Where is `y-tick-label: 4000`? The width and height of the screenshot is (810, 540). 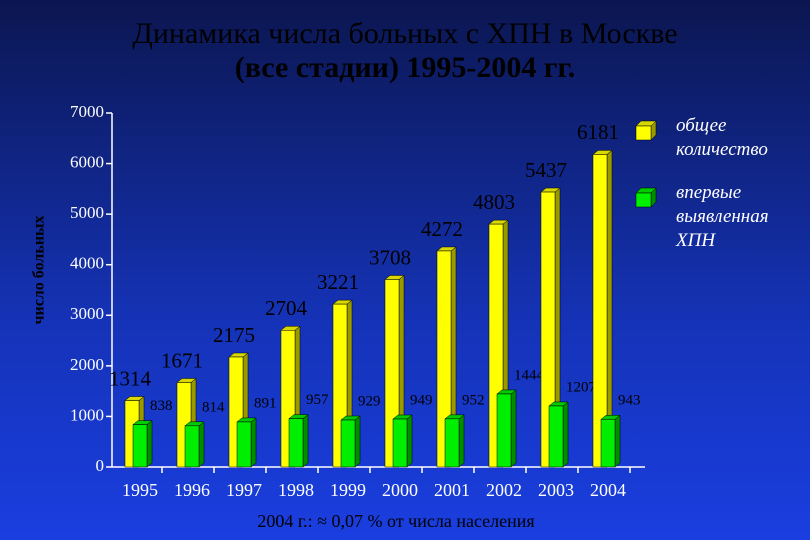 y-tick-label: 4000 is located at coordinates (87, 263).